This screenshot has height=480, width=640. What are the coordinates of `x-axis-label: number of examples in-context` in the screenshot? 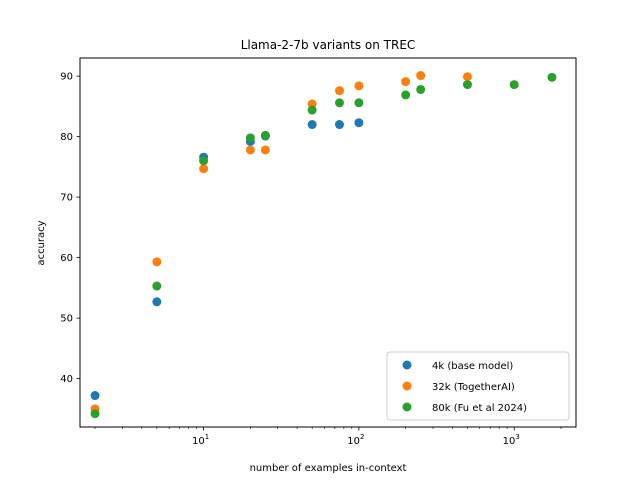 It's located at (328, 468).